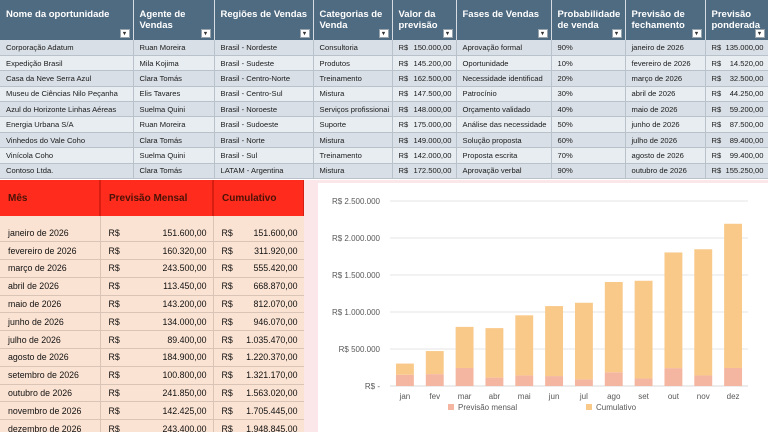 This screenshot has height=432, width=768. Describe the element at coordinates (736, 78) in the screenshot. I see `cell-weighted: R$ 32.500,00` at that location.